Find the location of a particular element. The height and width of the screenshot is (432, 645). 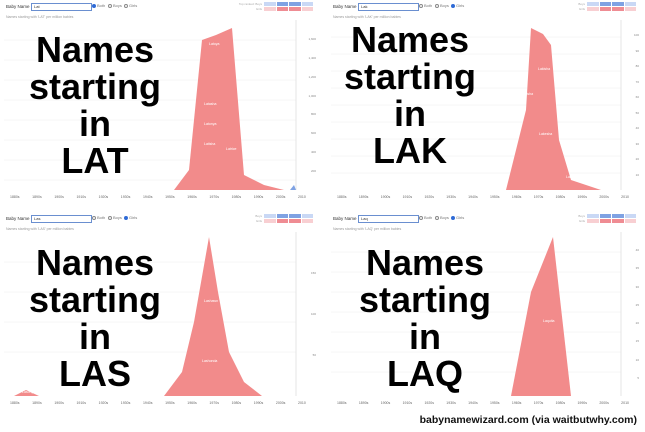

x-tick-label: 2000s is located at coordinates (280, 197).